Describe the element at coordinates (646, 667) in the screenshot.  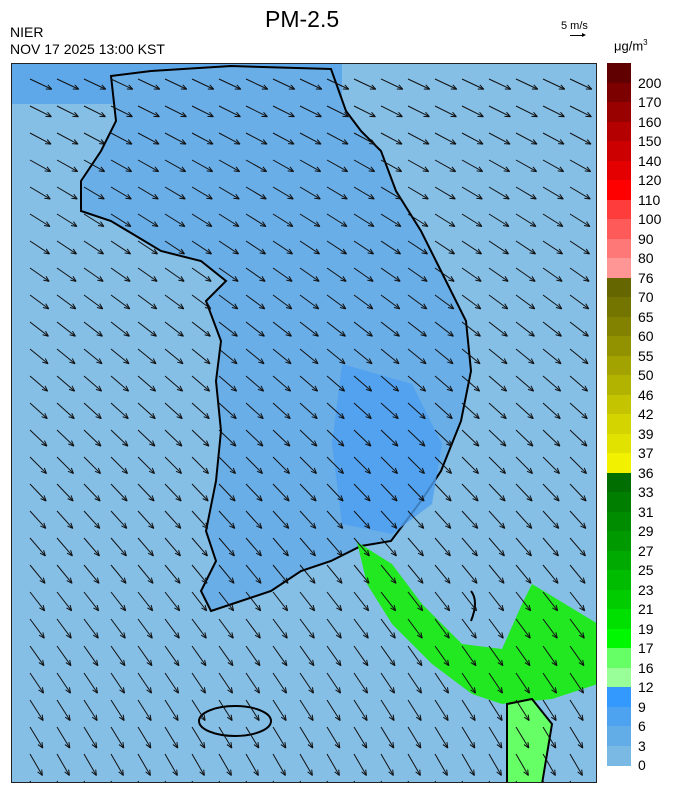
I see `legend-label: 16` at that location.